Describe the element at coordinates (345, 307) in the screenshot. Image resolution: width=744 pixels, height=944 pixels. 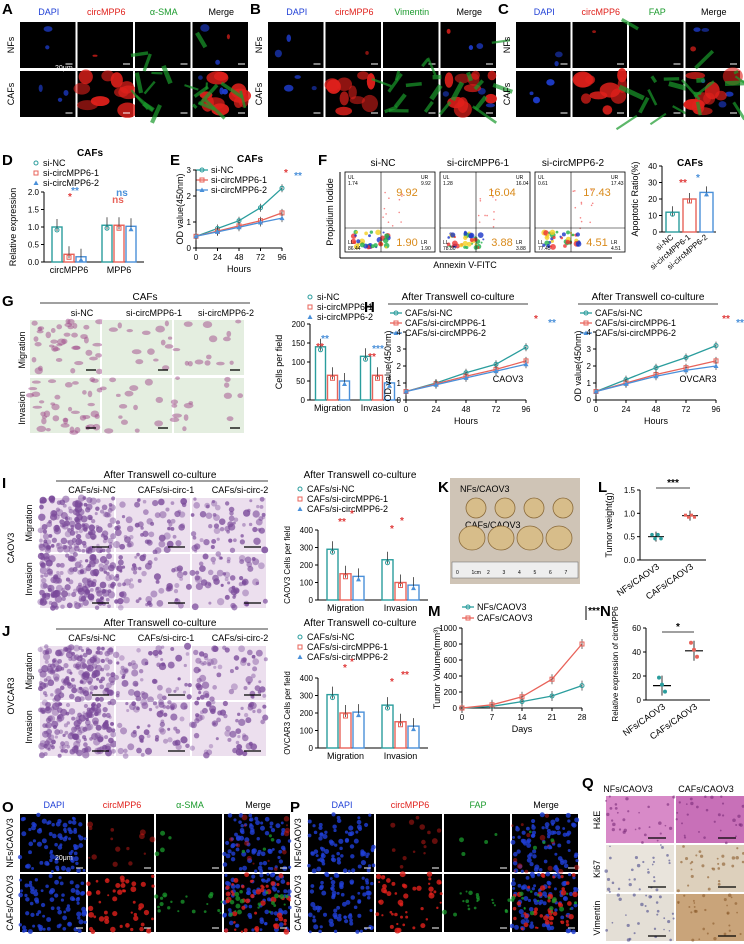
I see `legend-entry: si-circMPP6-1` at that location.